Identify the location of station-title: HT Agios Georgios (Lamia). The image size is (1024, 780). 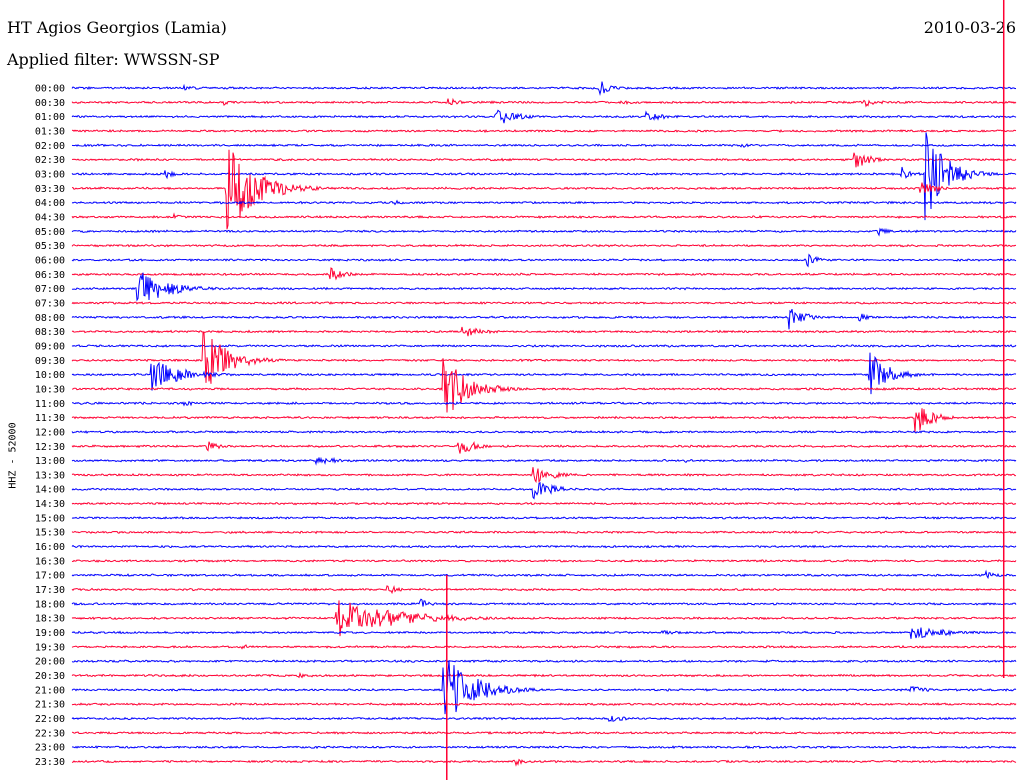
(117, 27).